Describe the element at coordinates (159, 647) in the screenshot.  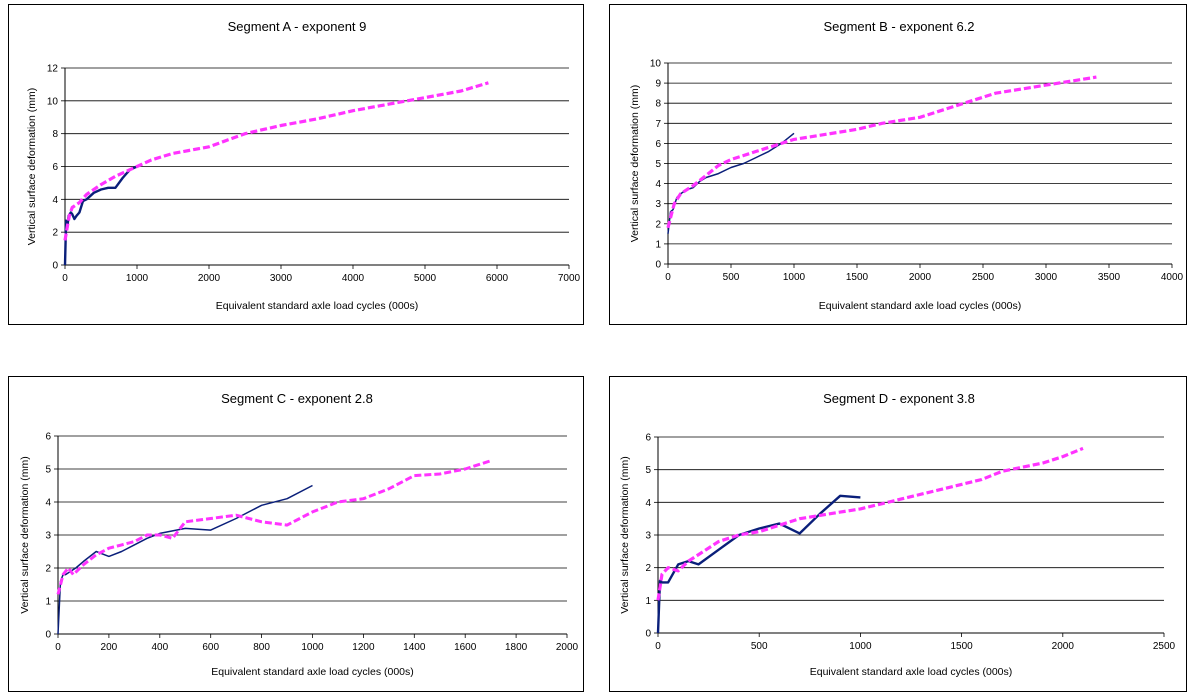
I see `x-tick-label: 400` at that location.